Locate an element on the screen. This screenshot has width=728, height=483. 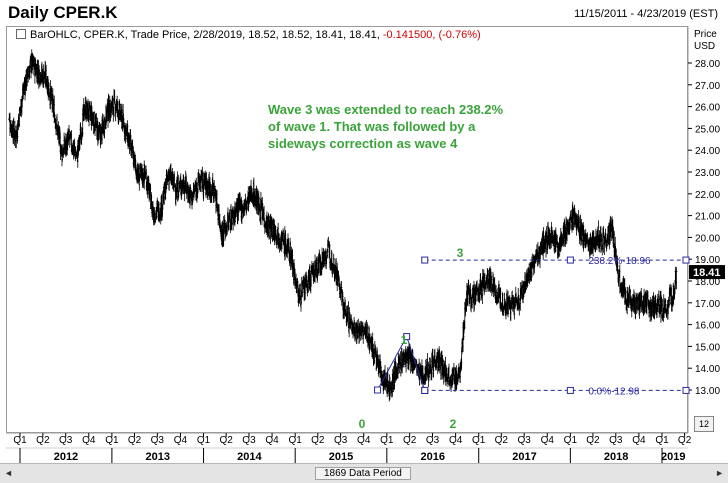
y-tick-label: 16.00 is located at coordinates (707, 326).